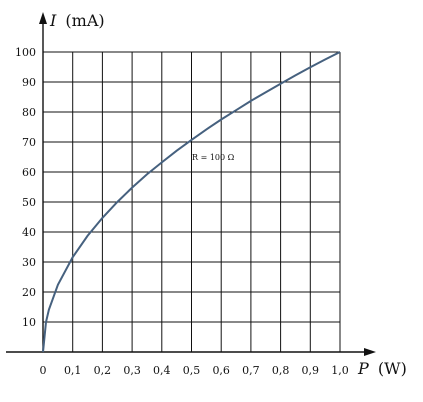 This screenshot has height=402, width=423. I want to click on x-axis-arrow, so click(370, 352).